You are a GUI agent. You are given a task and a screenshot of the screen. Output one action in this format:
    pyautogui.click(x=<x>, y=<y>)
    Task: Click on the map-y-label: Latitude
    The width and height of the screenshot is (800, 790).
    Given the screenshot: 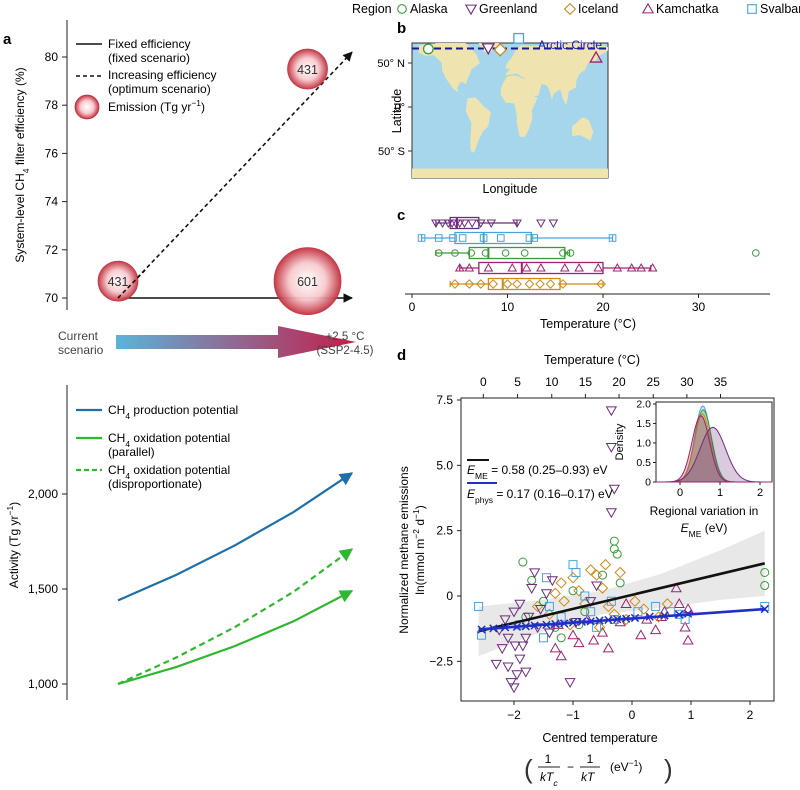 What is the action you would take?
    pyautogui.click(x=397, y=111)
    